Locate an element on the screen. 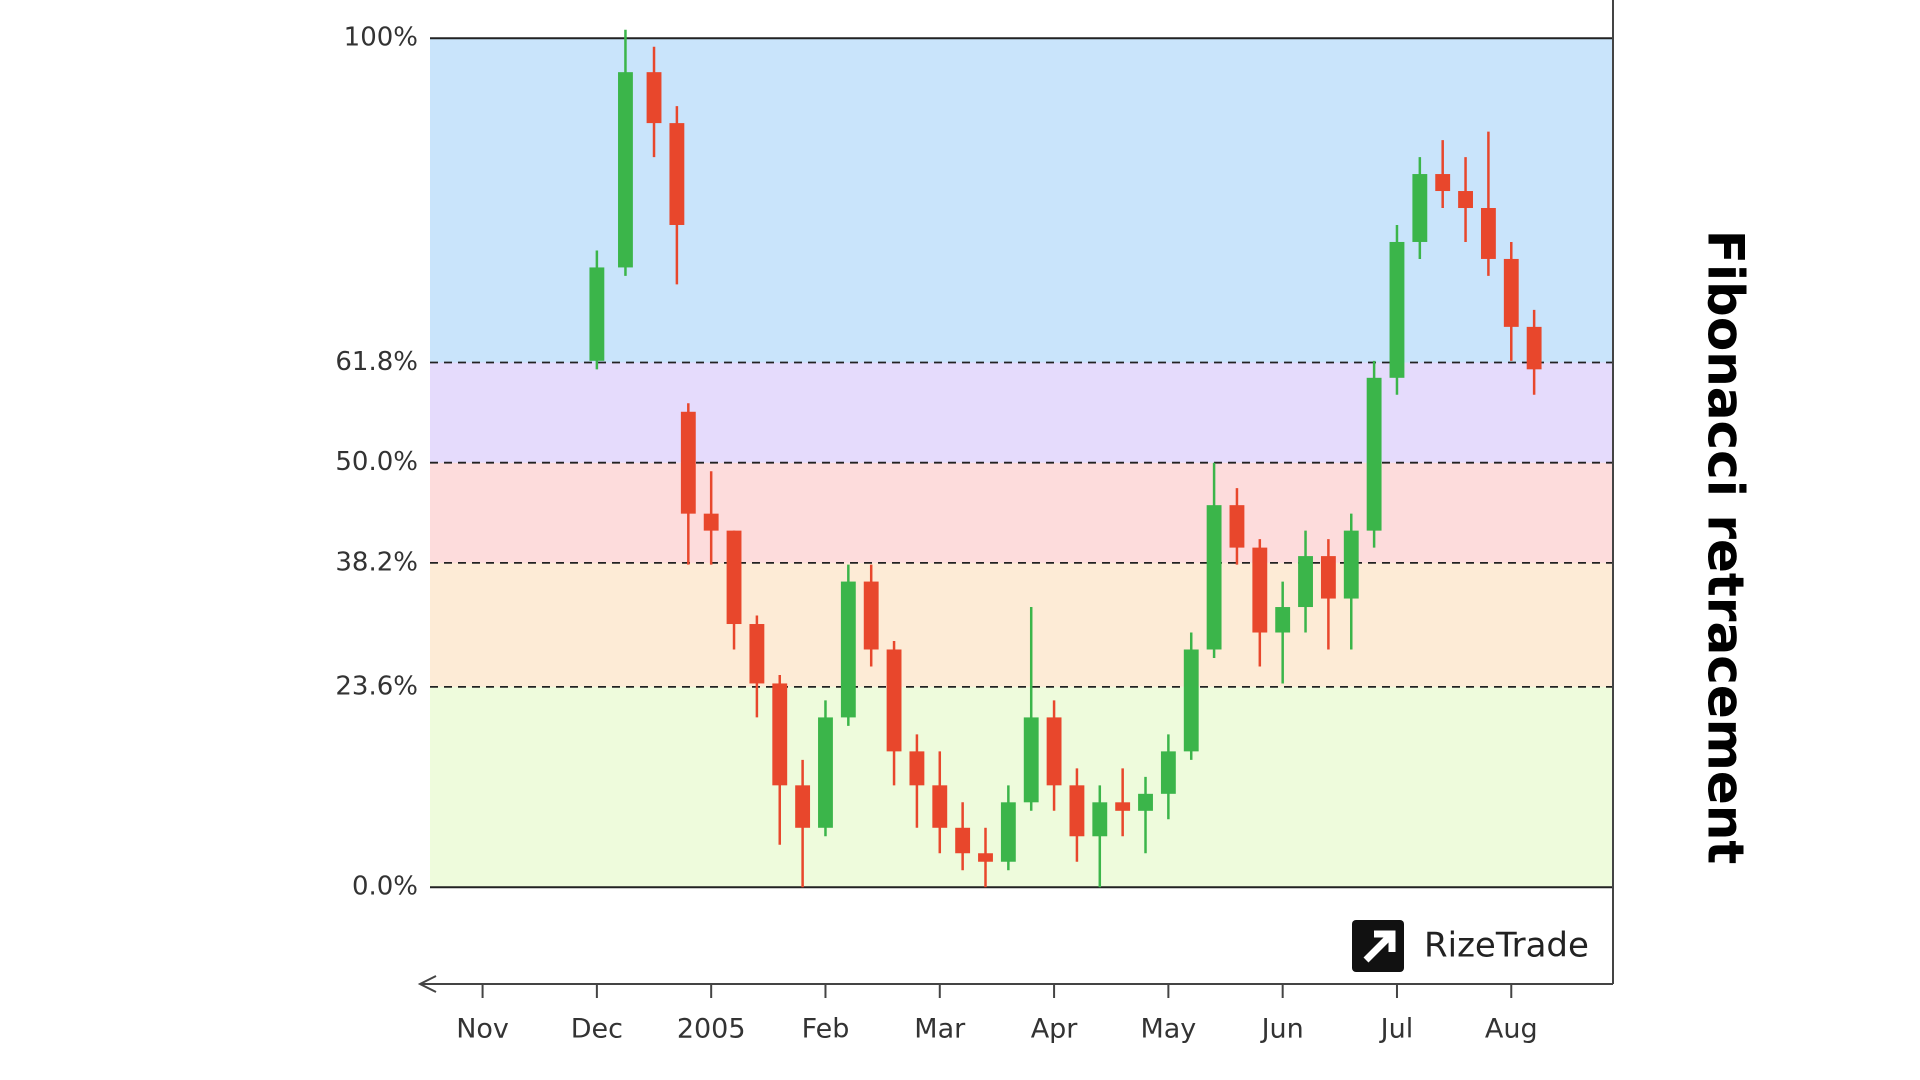 This screenshot has width=1920, height=1080. x-axis-arrow is located at coordinates (427, 984).